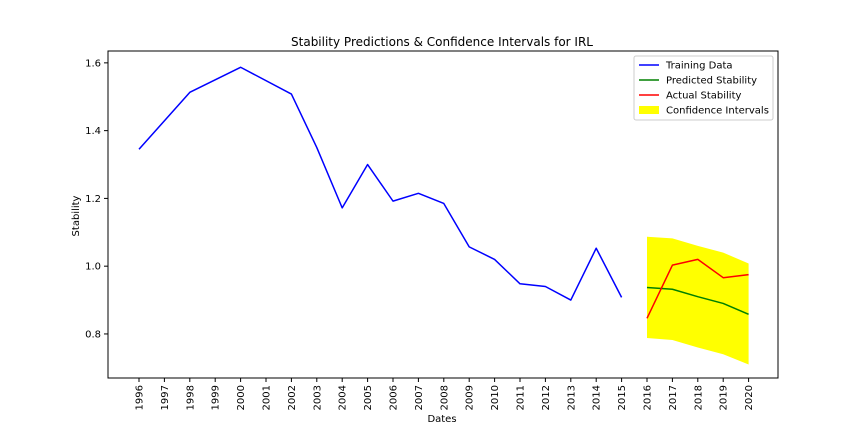 Image resolution: width=864 pixels, height=432 pixels. I want to click on actual-stability-line, so click(697, 288).